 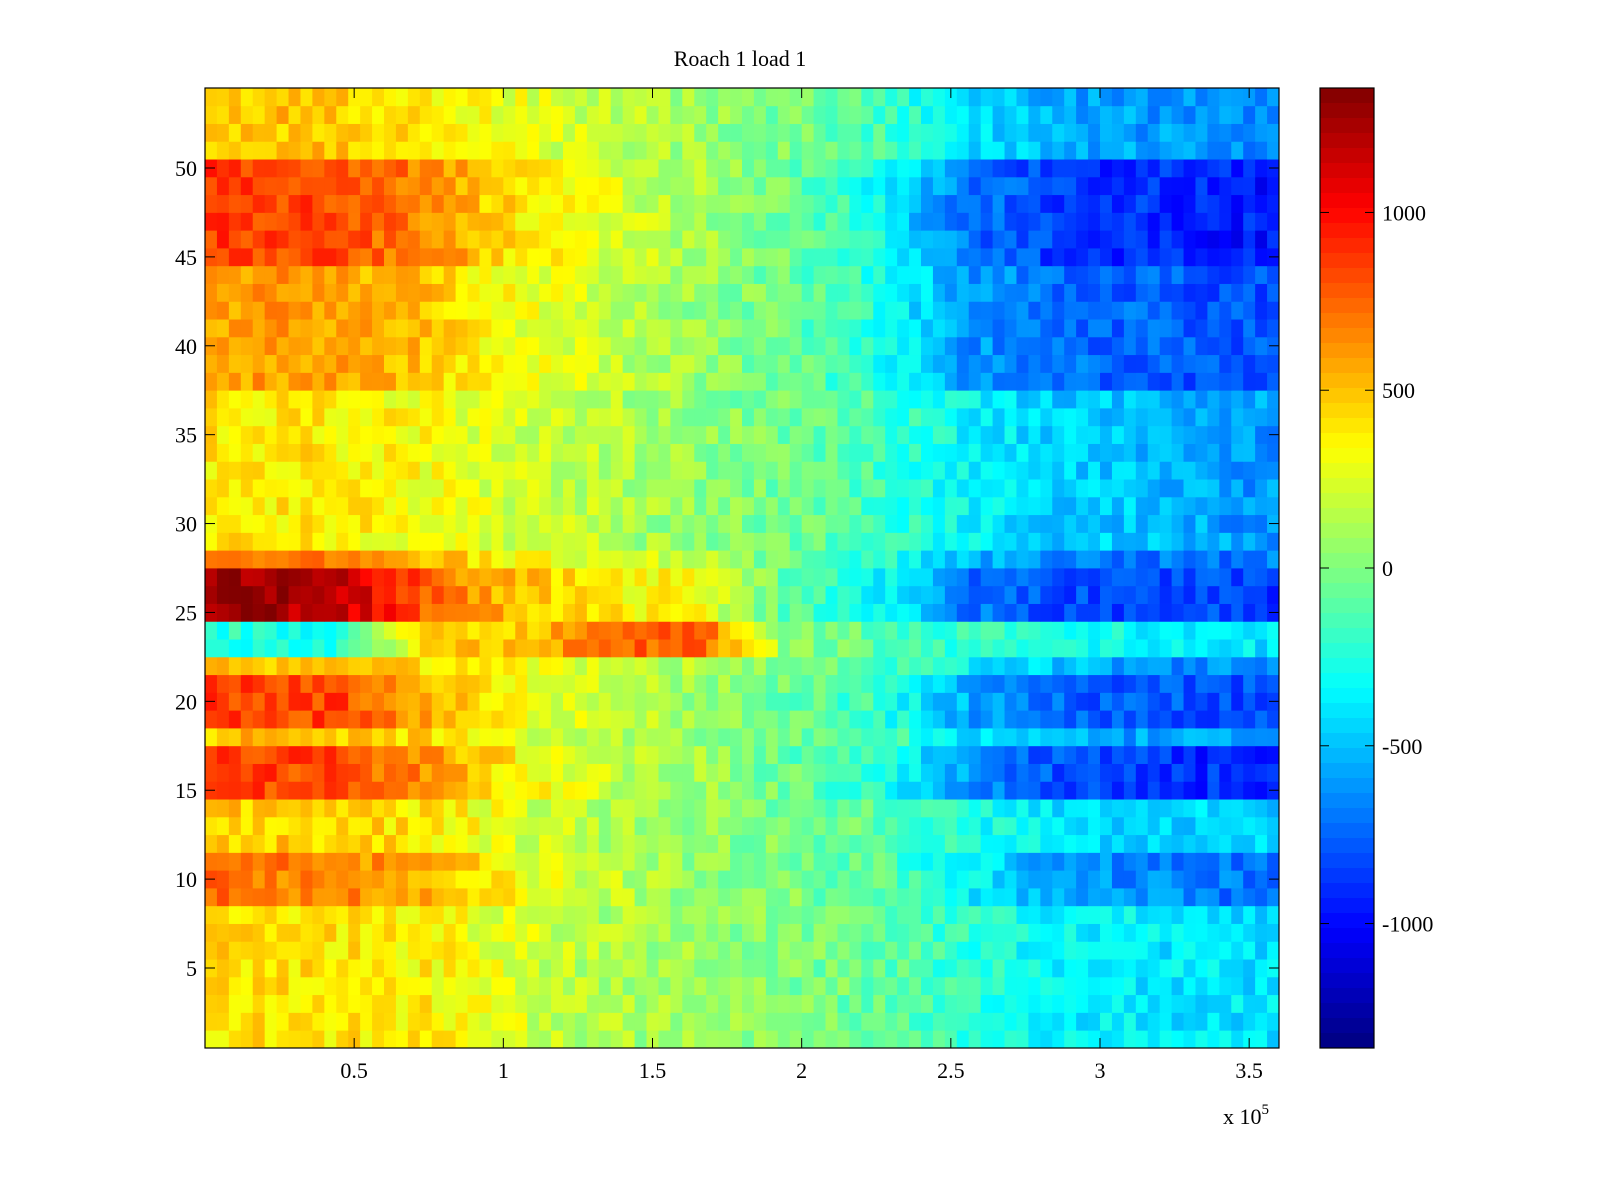 I want to click on colorbar-band, so click(x=1347, y=156).